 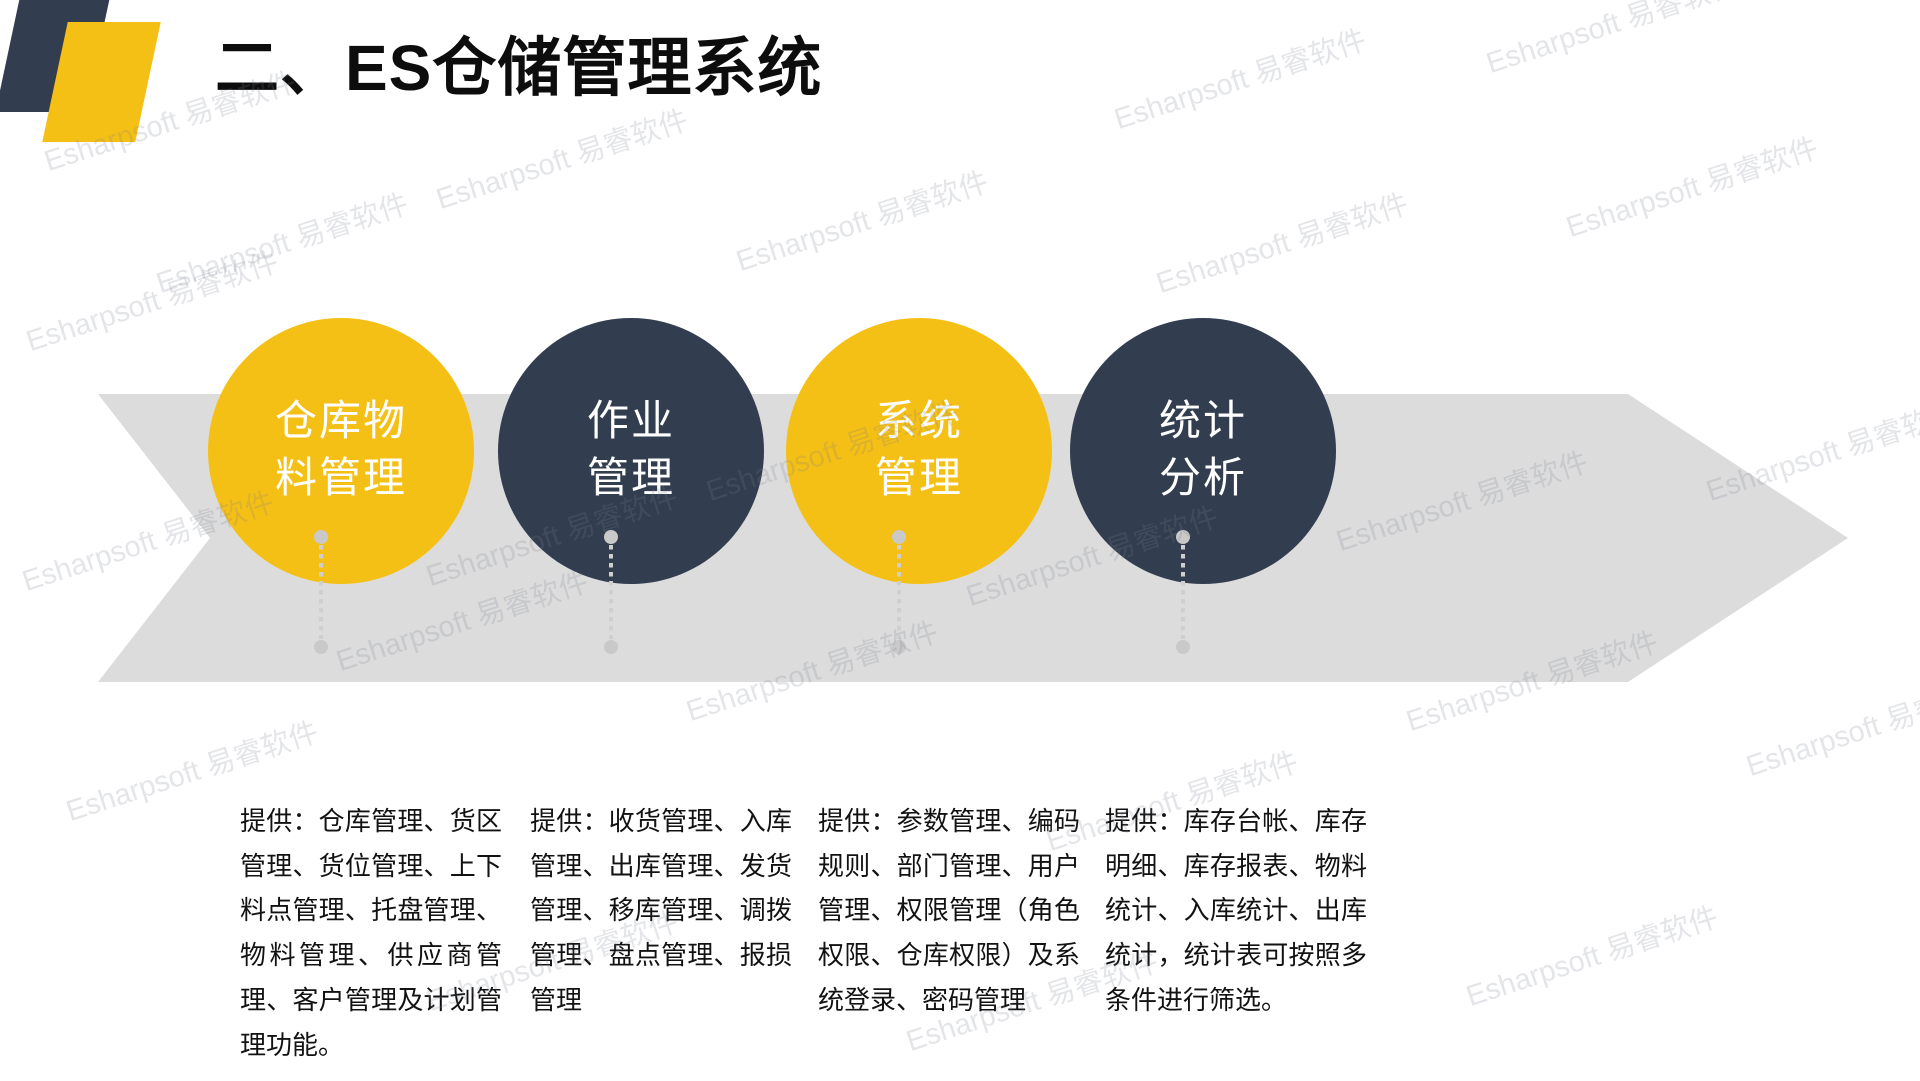 I want to click on circle-label: 作业 管理, so click(x=630, y=450).